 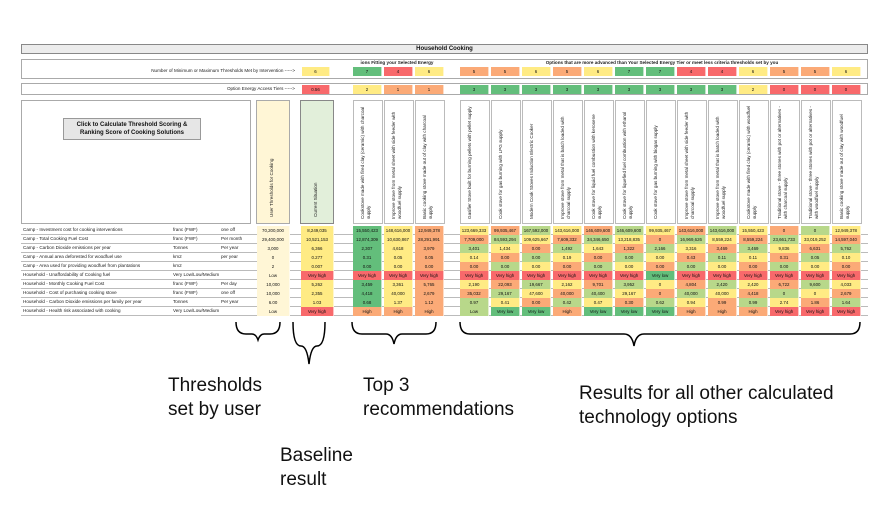 What do you see at coordinates (317, 257) in the screenshot?
I see `current-value: 0.277` at bounding box center [317, 257].